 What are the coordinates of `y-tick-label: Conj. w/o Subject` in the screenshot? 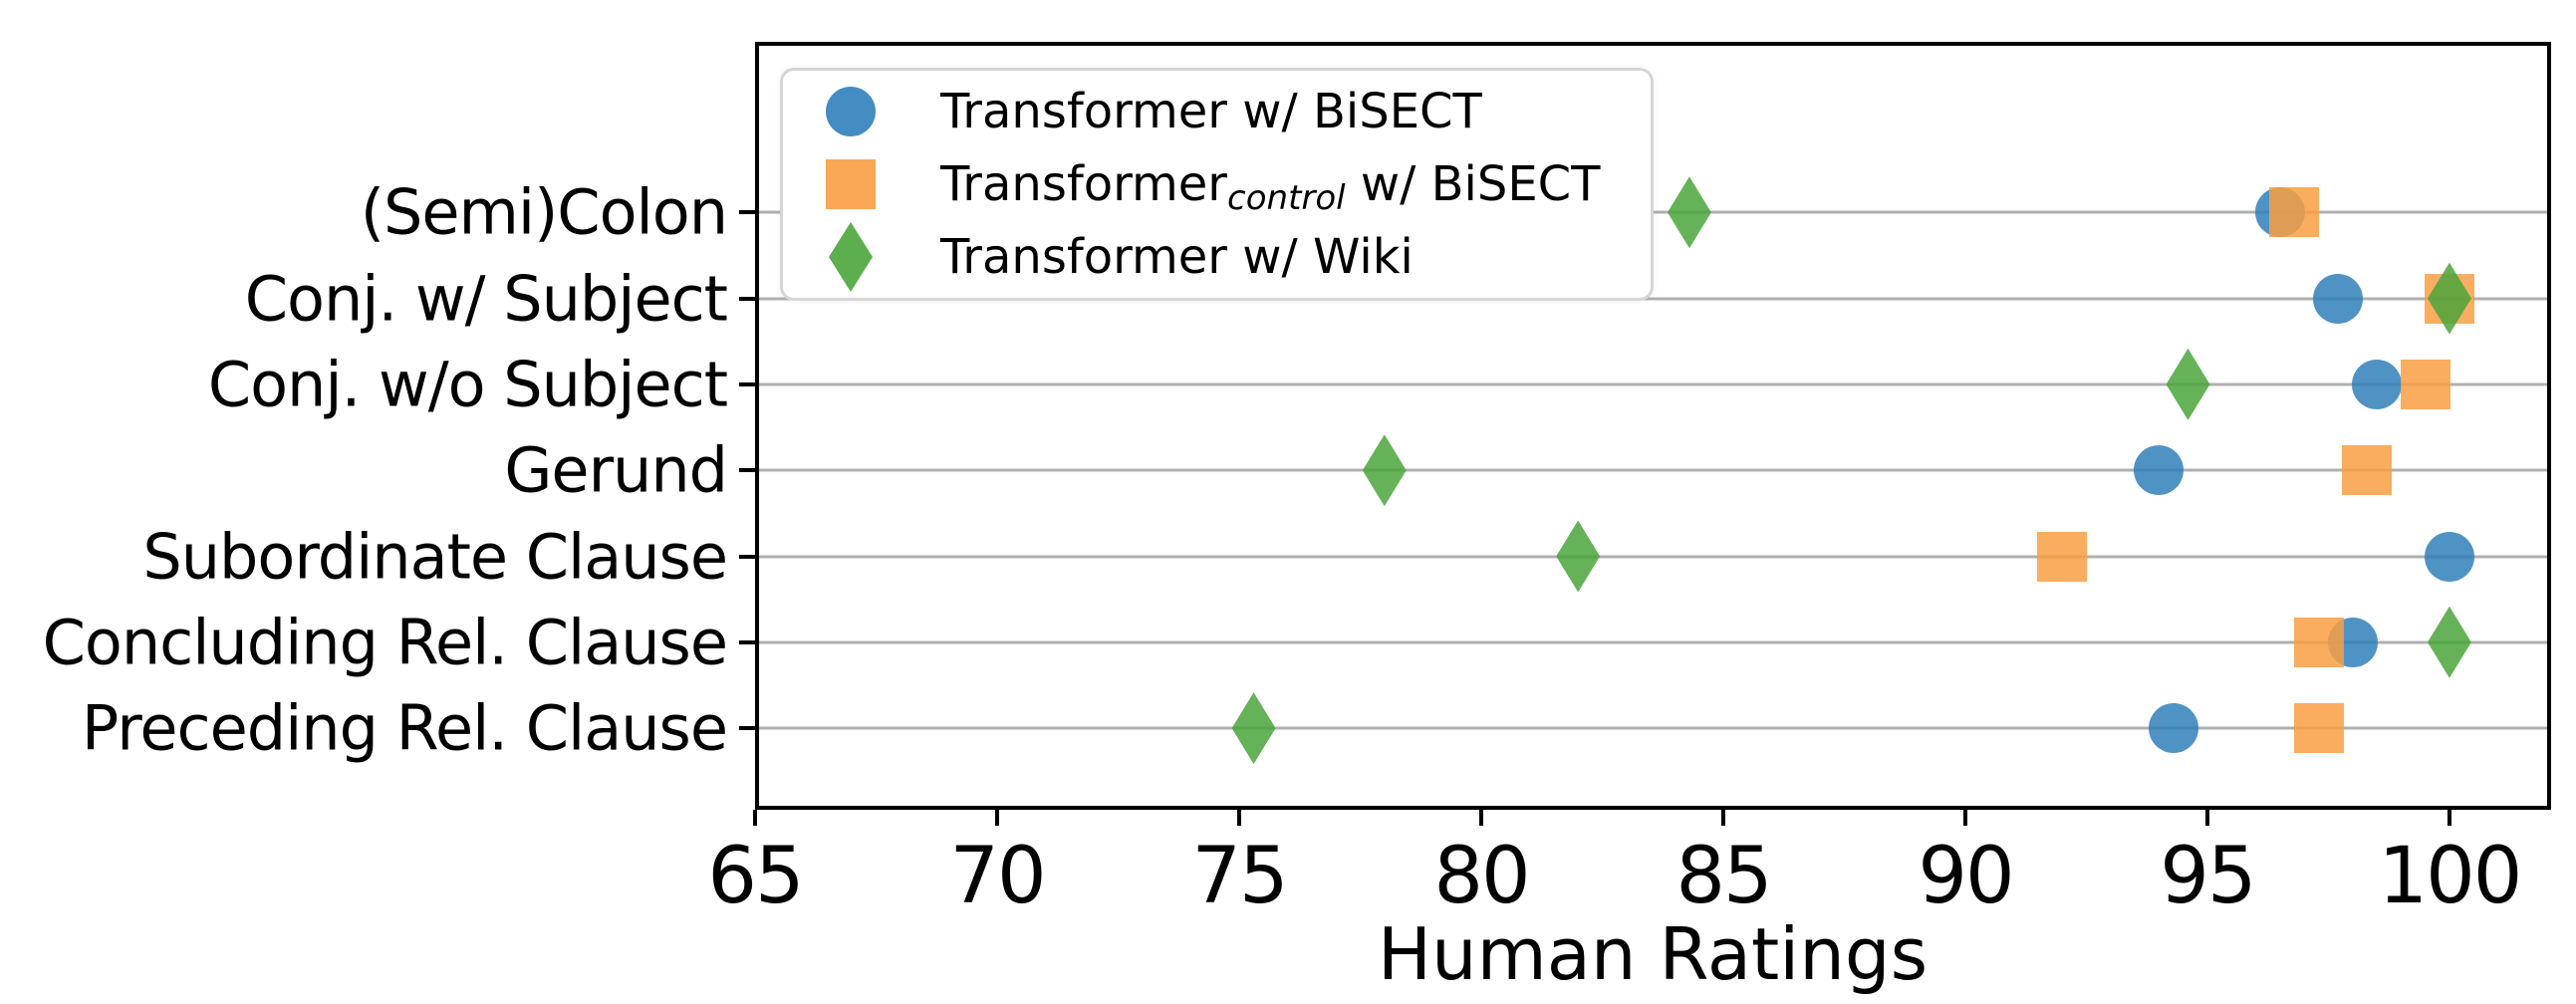 It's located at (467, 384).